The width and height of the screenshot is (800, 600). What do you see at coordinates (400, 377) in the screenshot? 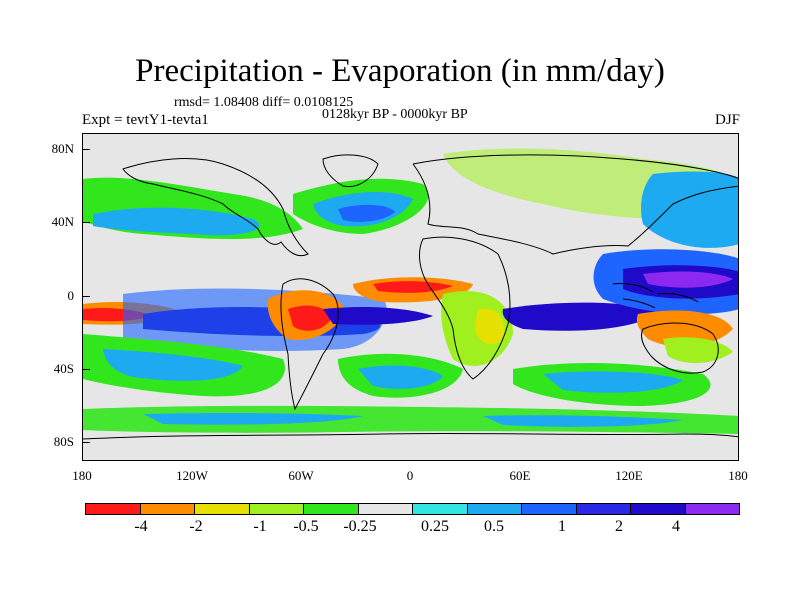
I see `south-atlantic-blue` at bounding box center [400, 377].